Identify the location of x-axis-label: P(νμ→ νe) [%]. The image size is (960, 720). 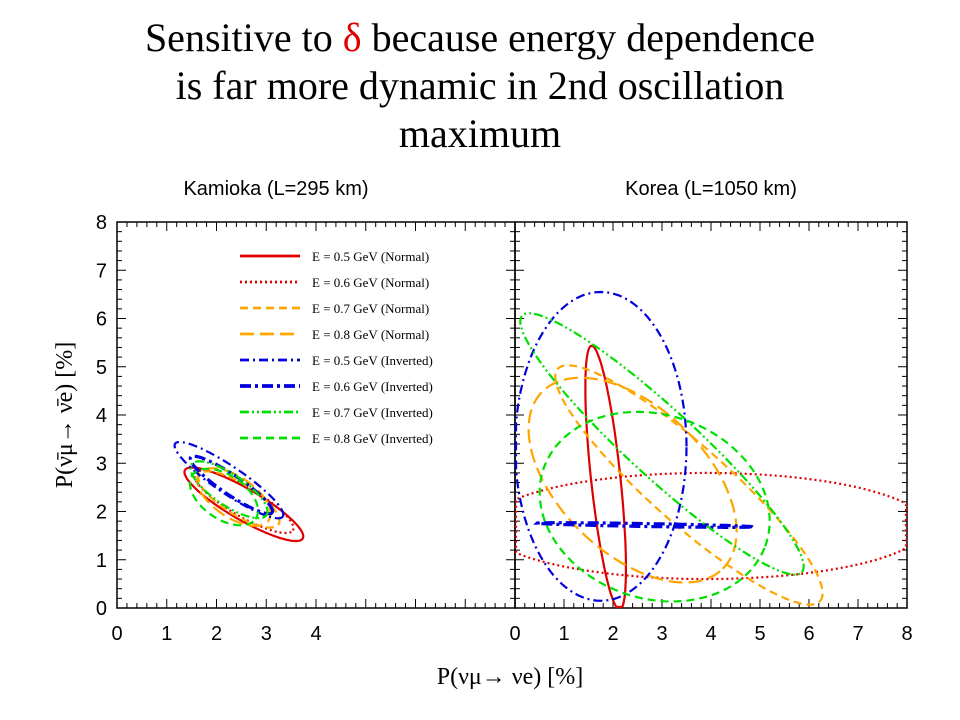
(510, 677).